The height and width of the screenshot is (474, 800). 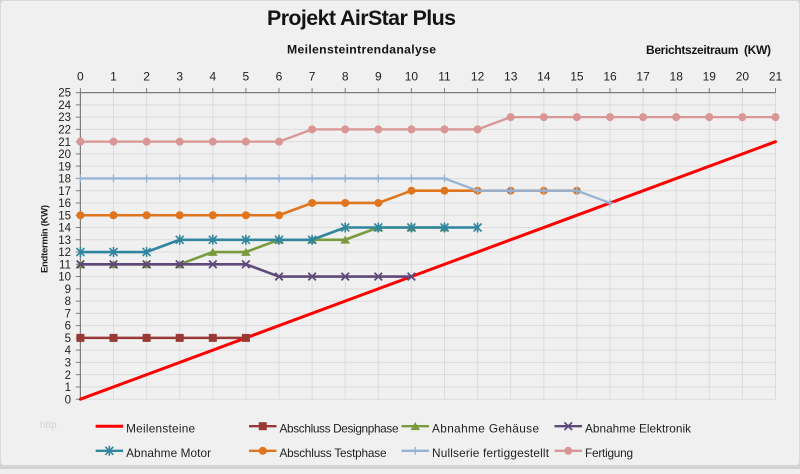 I want to click on svg-text: Abnahme Gehäuse, so click(x=485, y=429).